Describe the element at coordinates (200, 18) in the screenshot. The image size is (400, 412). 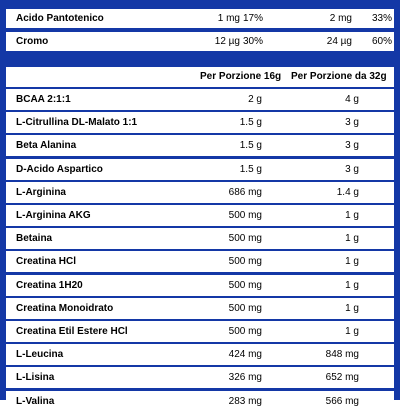
I see `table-row: Acido Pantotenico 1 mg 17% 2 mg 33%` at that location.